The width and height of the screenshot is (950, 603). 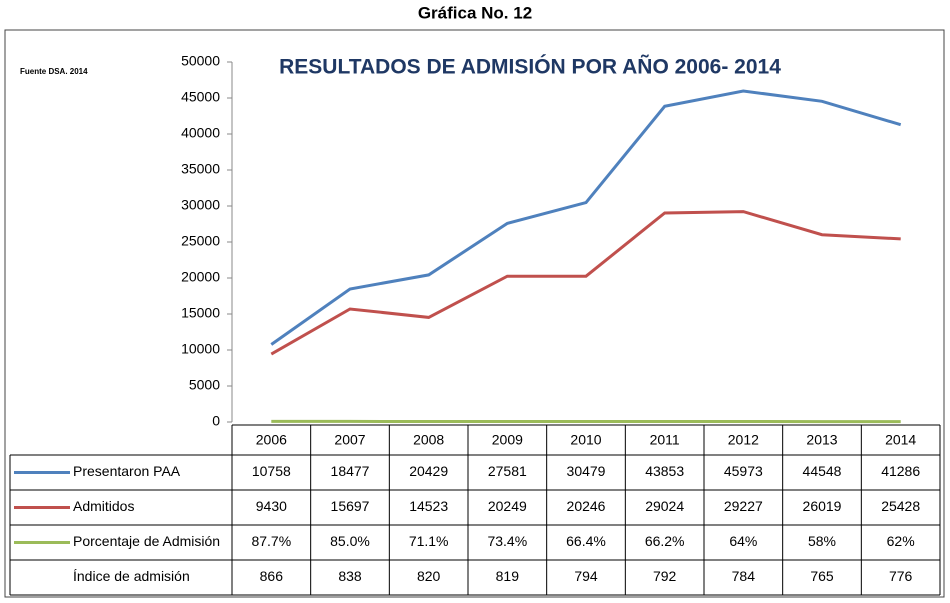 What do you see at coordinates (200, 205) in the screenshot?
I see `y-tick-label: 30000` at bounding box center [200, 205].